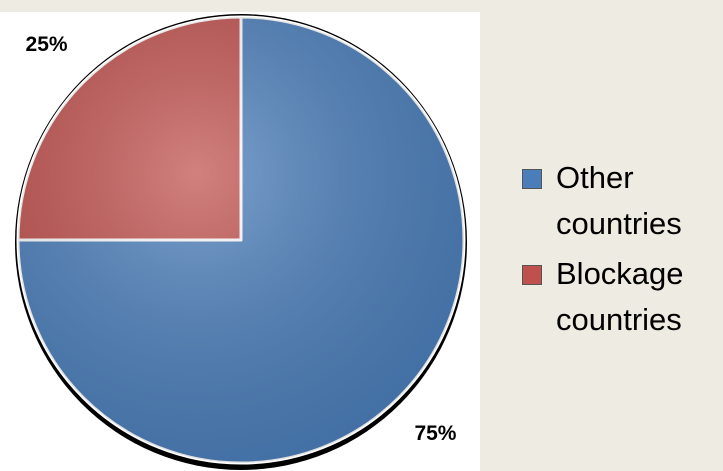 Image resolution: width=723 pixels, height=471 pixels. I want to click on legend-entry: Other countries, so click(622, 201).